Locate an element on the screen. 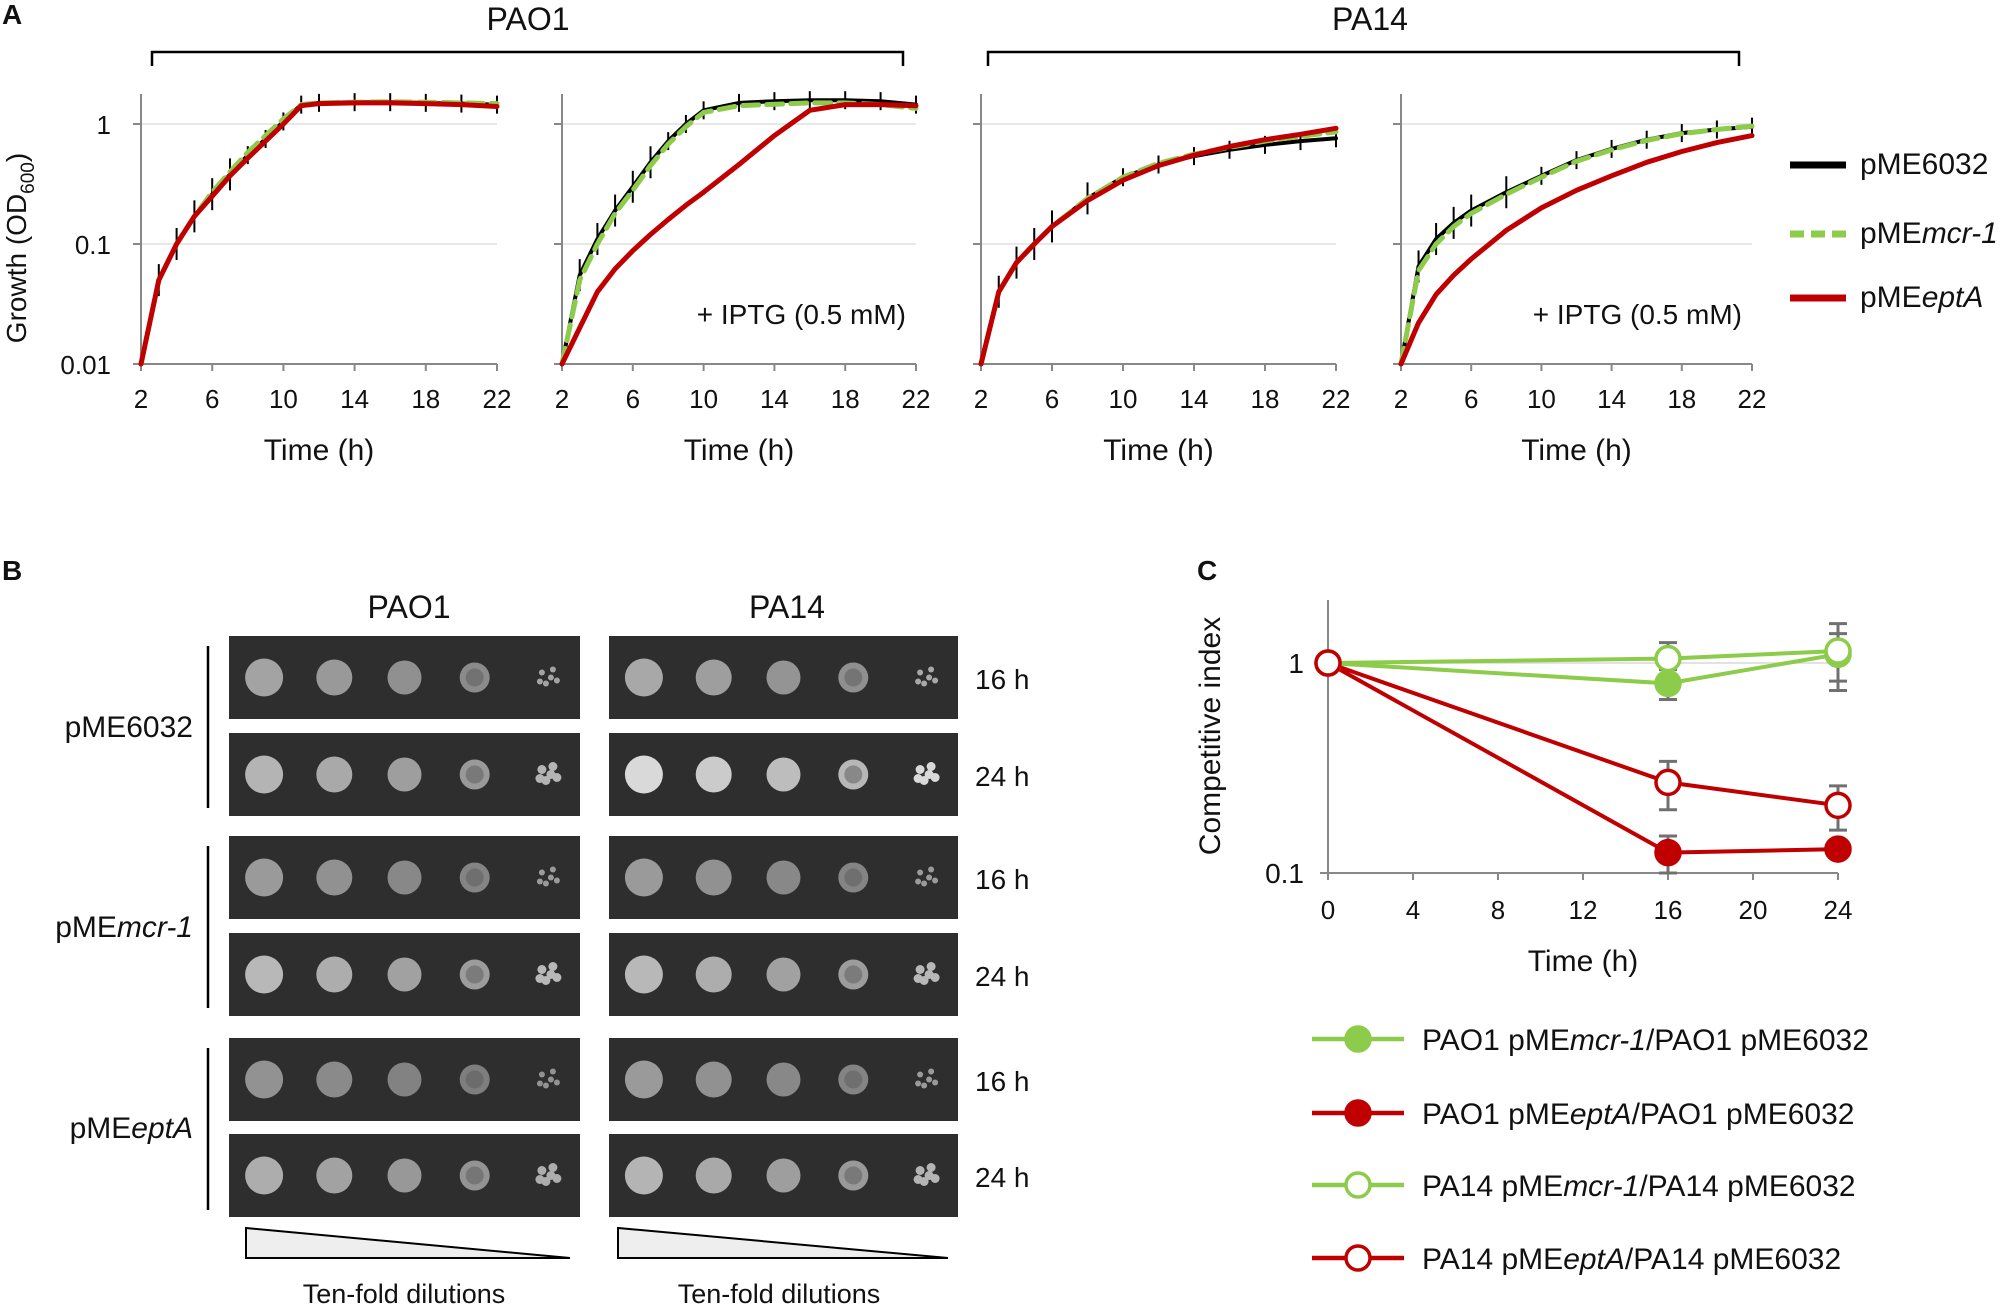 This screenshot has height=1308, width=2015. series-line-green is located at coordinates (319, 233).